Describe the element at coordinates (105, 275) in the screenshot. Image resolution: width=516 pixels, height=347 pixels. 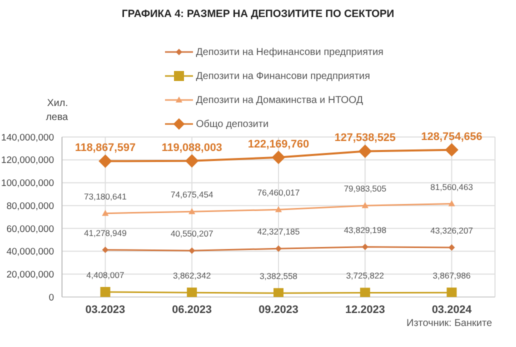
I see `data-label: 4,408,007` at that location.